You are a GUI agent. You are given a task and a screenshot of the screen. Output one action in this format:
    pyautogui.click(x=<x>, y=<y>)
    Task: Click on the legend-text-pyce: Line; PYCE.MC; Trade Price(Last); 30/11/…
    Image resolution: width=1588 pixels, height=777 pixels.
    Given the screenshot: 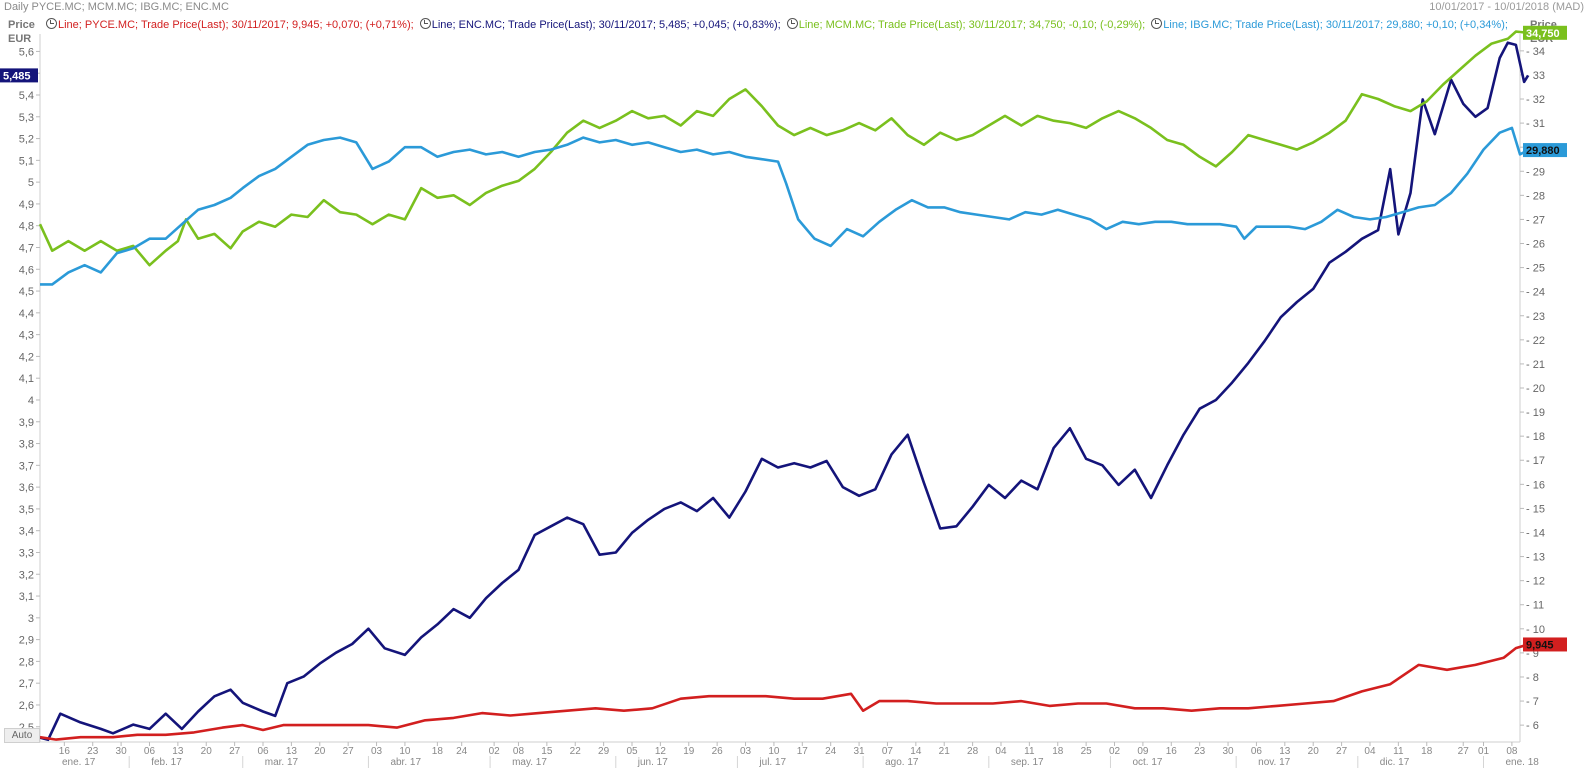 What is the action you would take?
    pyautogui.click(x=236, y=25)
    